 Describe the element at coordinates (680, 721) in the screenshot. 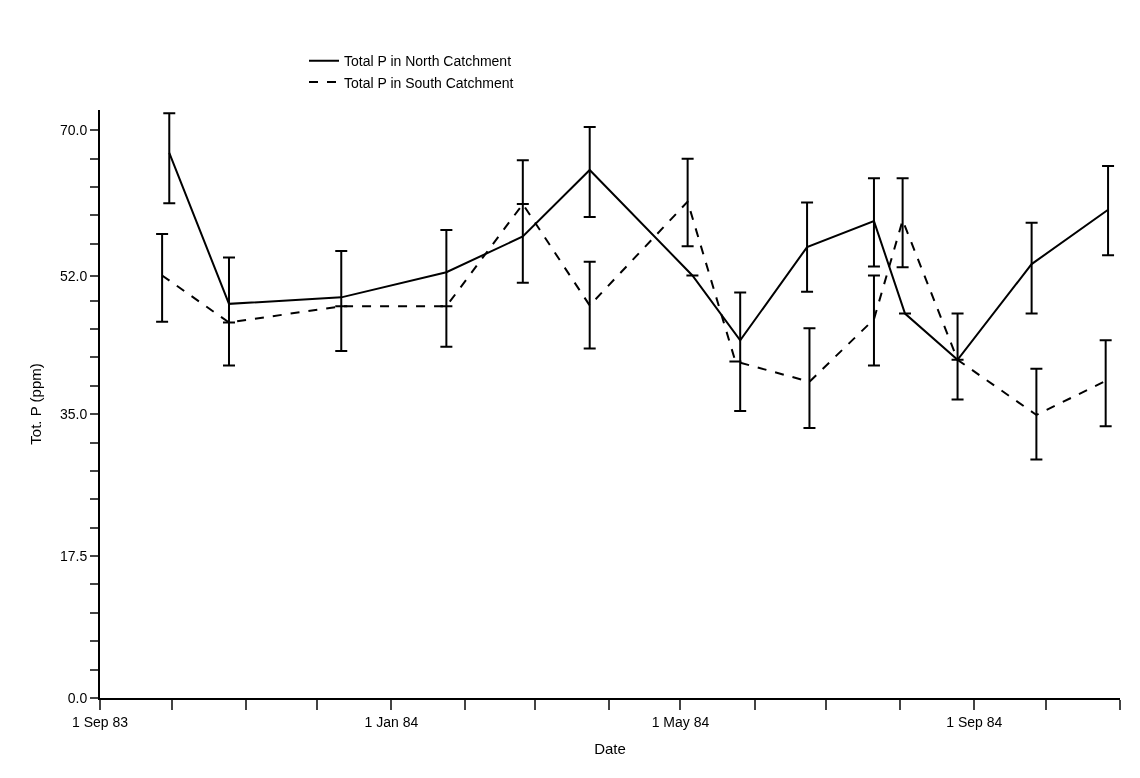

I see `x-tick-label: 1 May 84` at that location.